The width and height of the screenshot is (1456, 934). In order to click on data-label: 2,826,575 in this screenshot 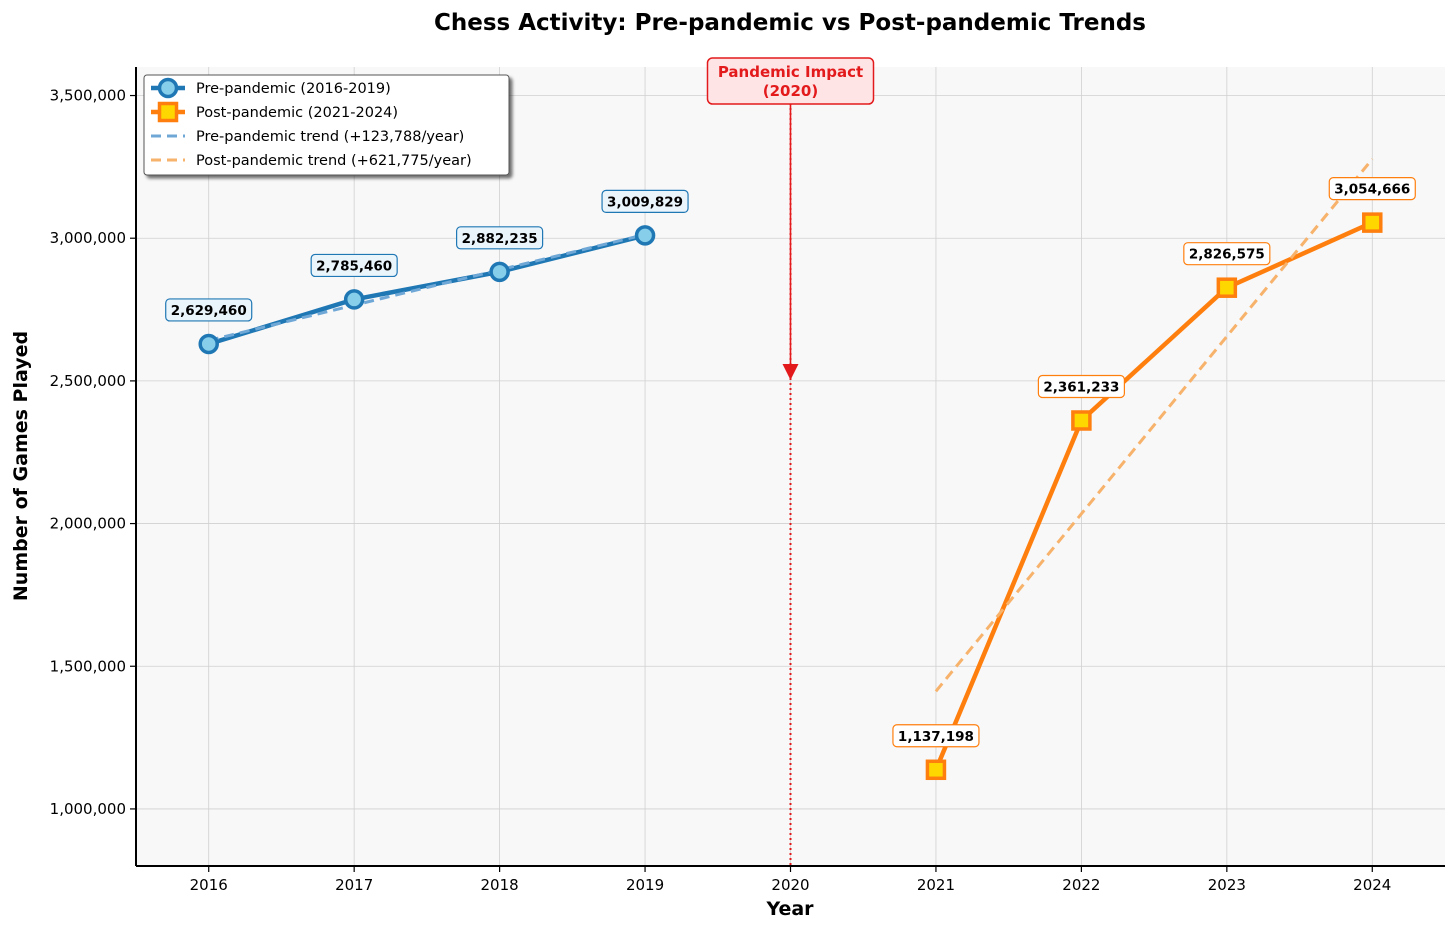, I will do `click(1227, 255)`.